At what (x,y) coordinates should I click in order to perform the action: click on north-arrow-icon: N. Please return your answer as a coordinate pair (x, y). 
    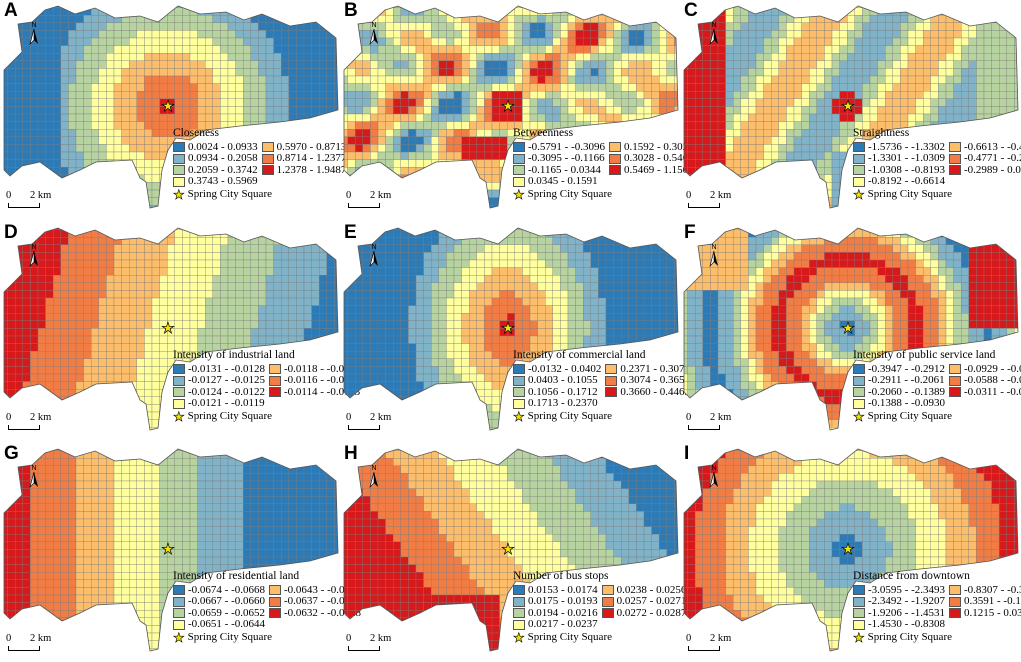
    Looking at the image, I should click on (33, 34).